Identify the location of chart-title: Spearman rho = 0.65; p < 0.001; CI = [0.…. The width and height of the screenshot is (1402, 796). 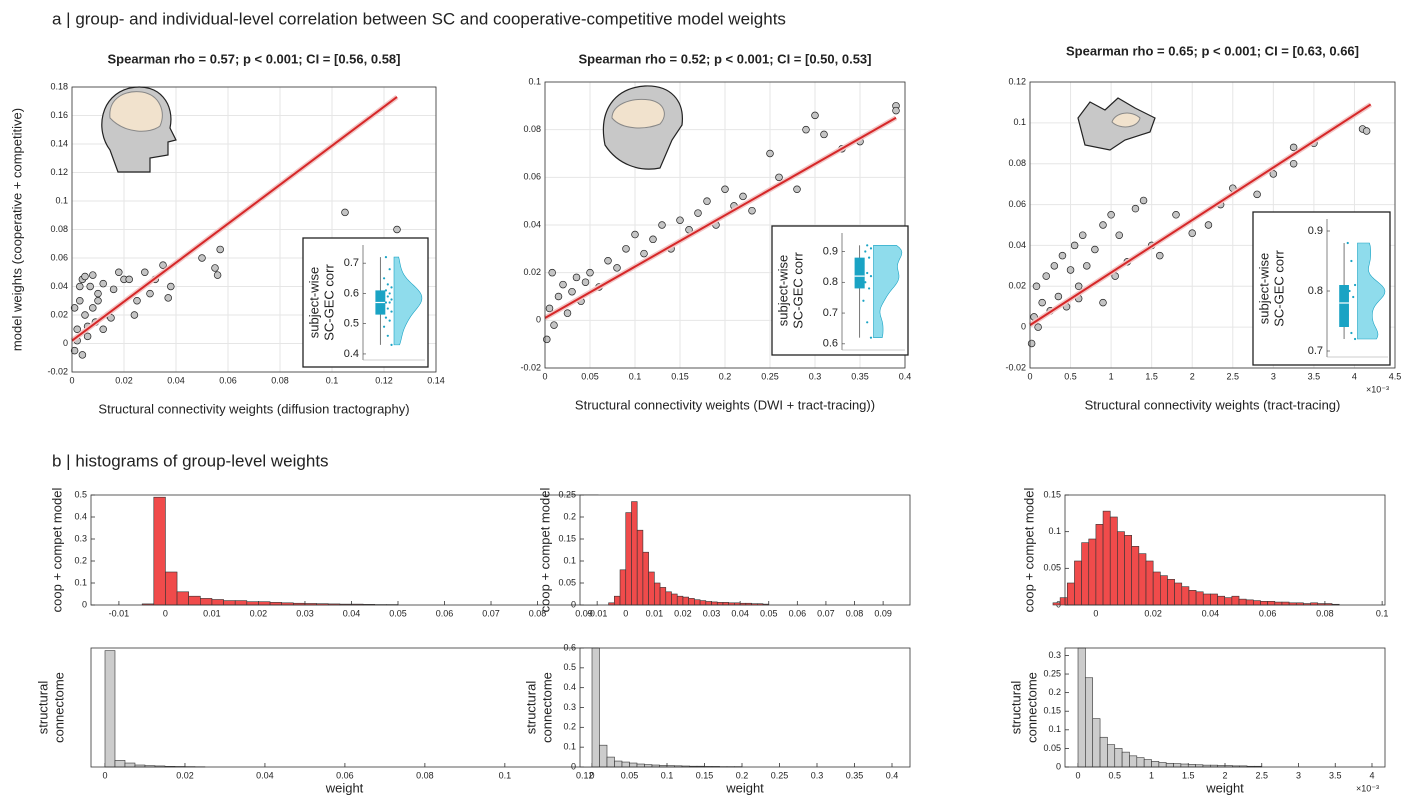
(1212, 50).